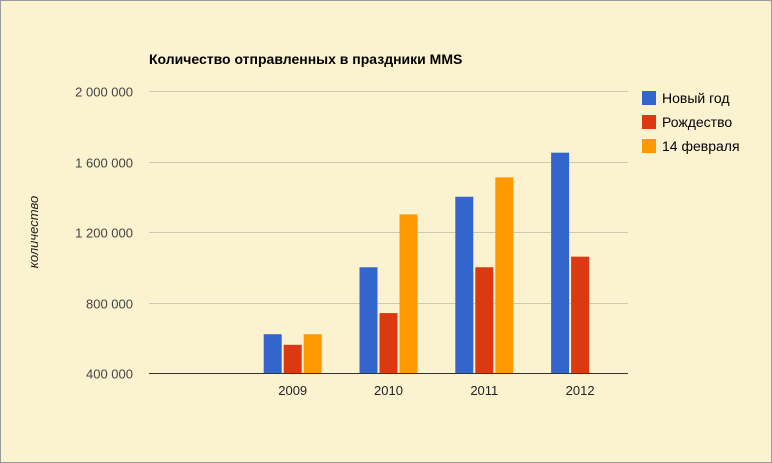 This screenshot has height=463, width=772. I want to click on y-tick-label: 800 000, so click(109, 304).